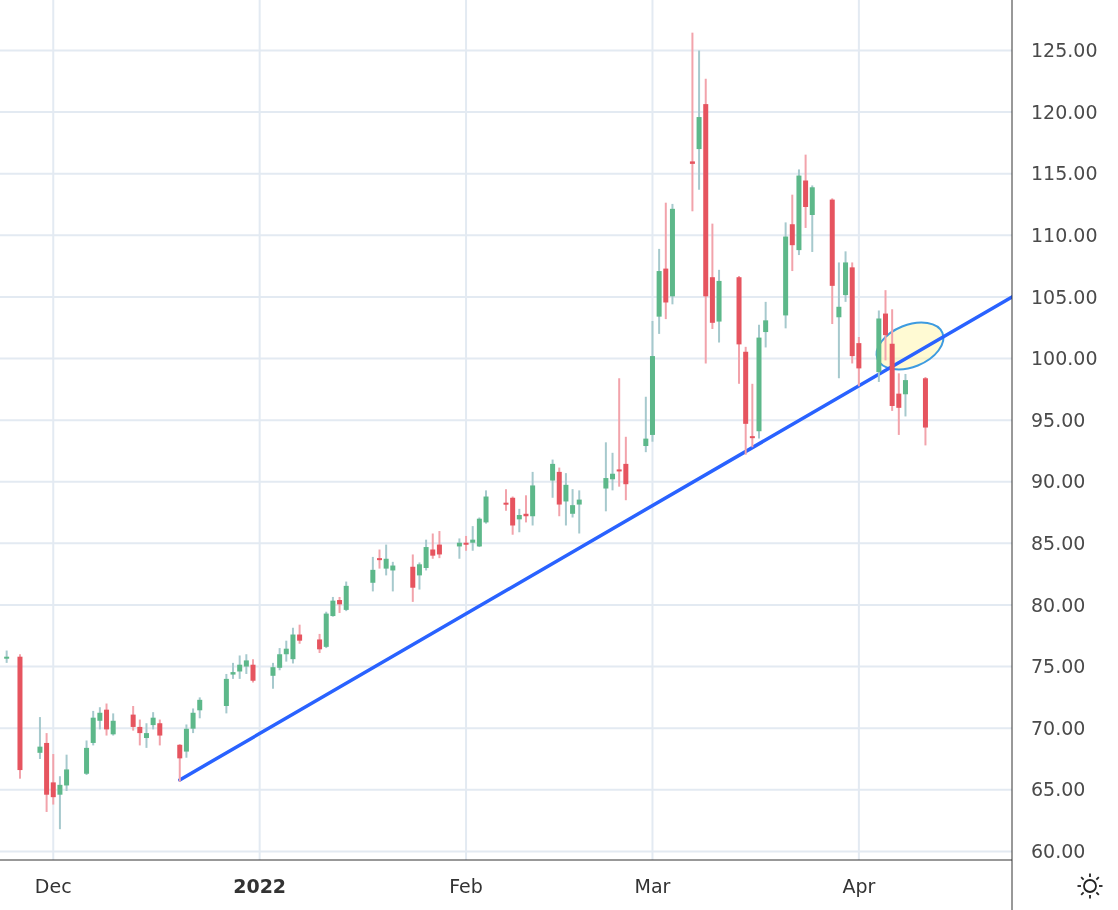  What do you see at coordinates (1058, 727) in the screenshot?
I see `y-tick-label: 70.00` at bounding box center [1058, 727].